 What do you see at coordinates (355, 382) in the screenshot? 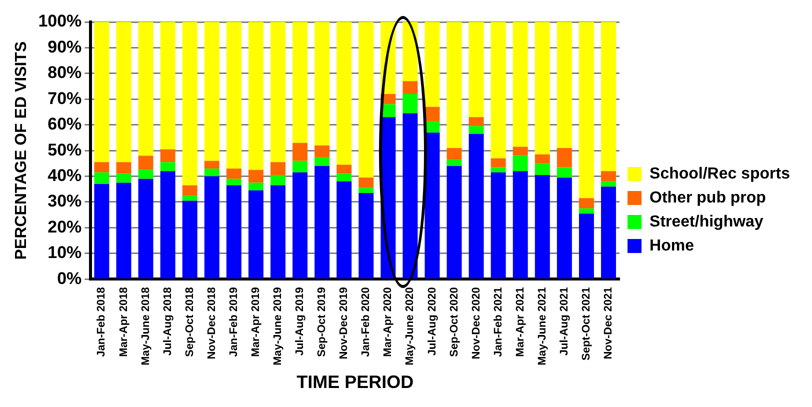
I see `x-axis-title: TIME PERIOD` at bounding box center [355, 382].